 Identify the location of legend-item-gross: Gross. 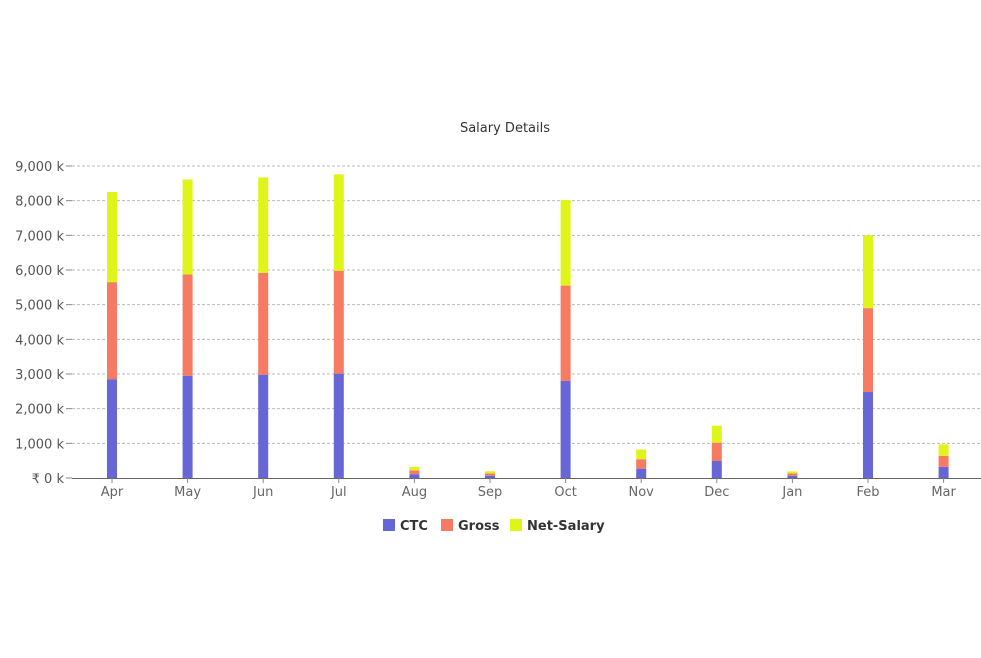
(470, 526).